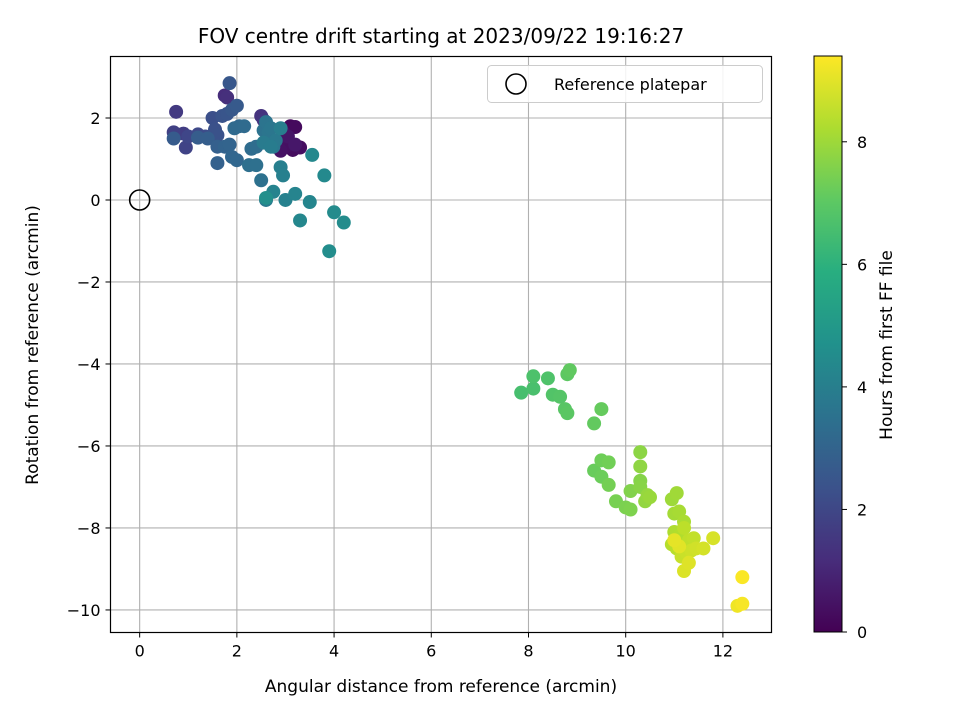  I want to click on colorbar-gradient, so click(828, 344).